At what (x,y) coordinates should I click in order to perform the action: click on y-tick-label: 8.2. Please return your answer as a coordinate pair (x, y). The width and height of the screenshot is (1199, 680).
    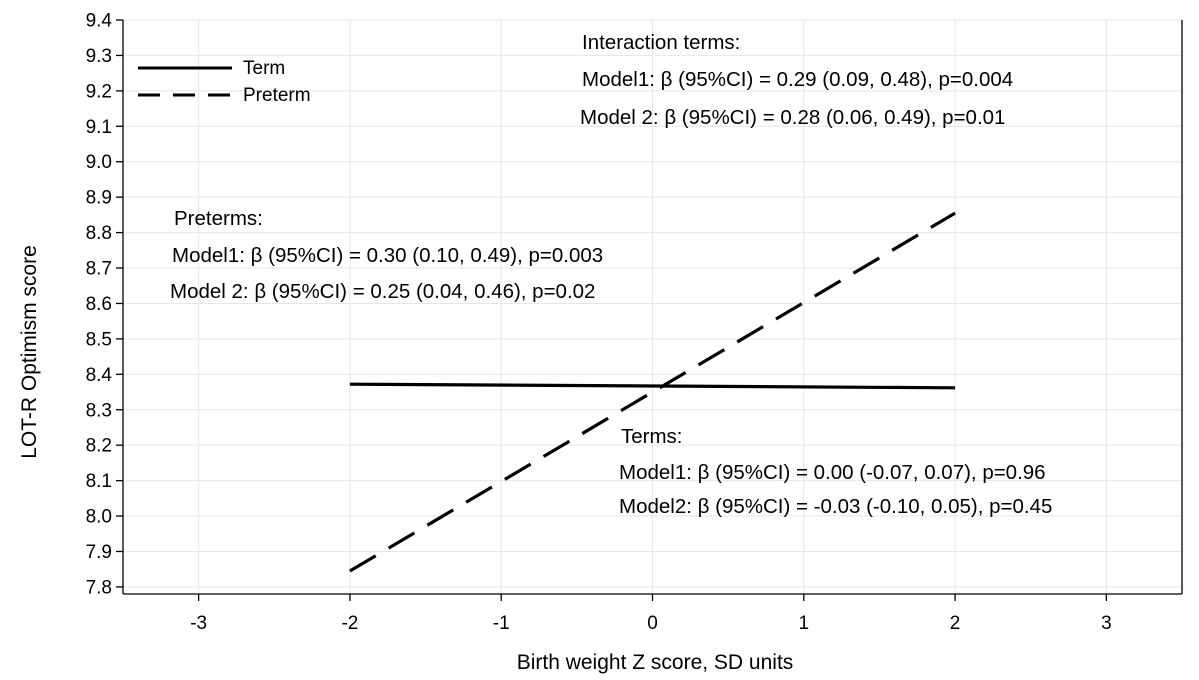
    Looking at the image, I should click on (99, 446).